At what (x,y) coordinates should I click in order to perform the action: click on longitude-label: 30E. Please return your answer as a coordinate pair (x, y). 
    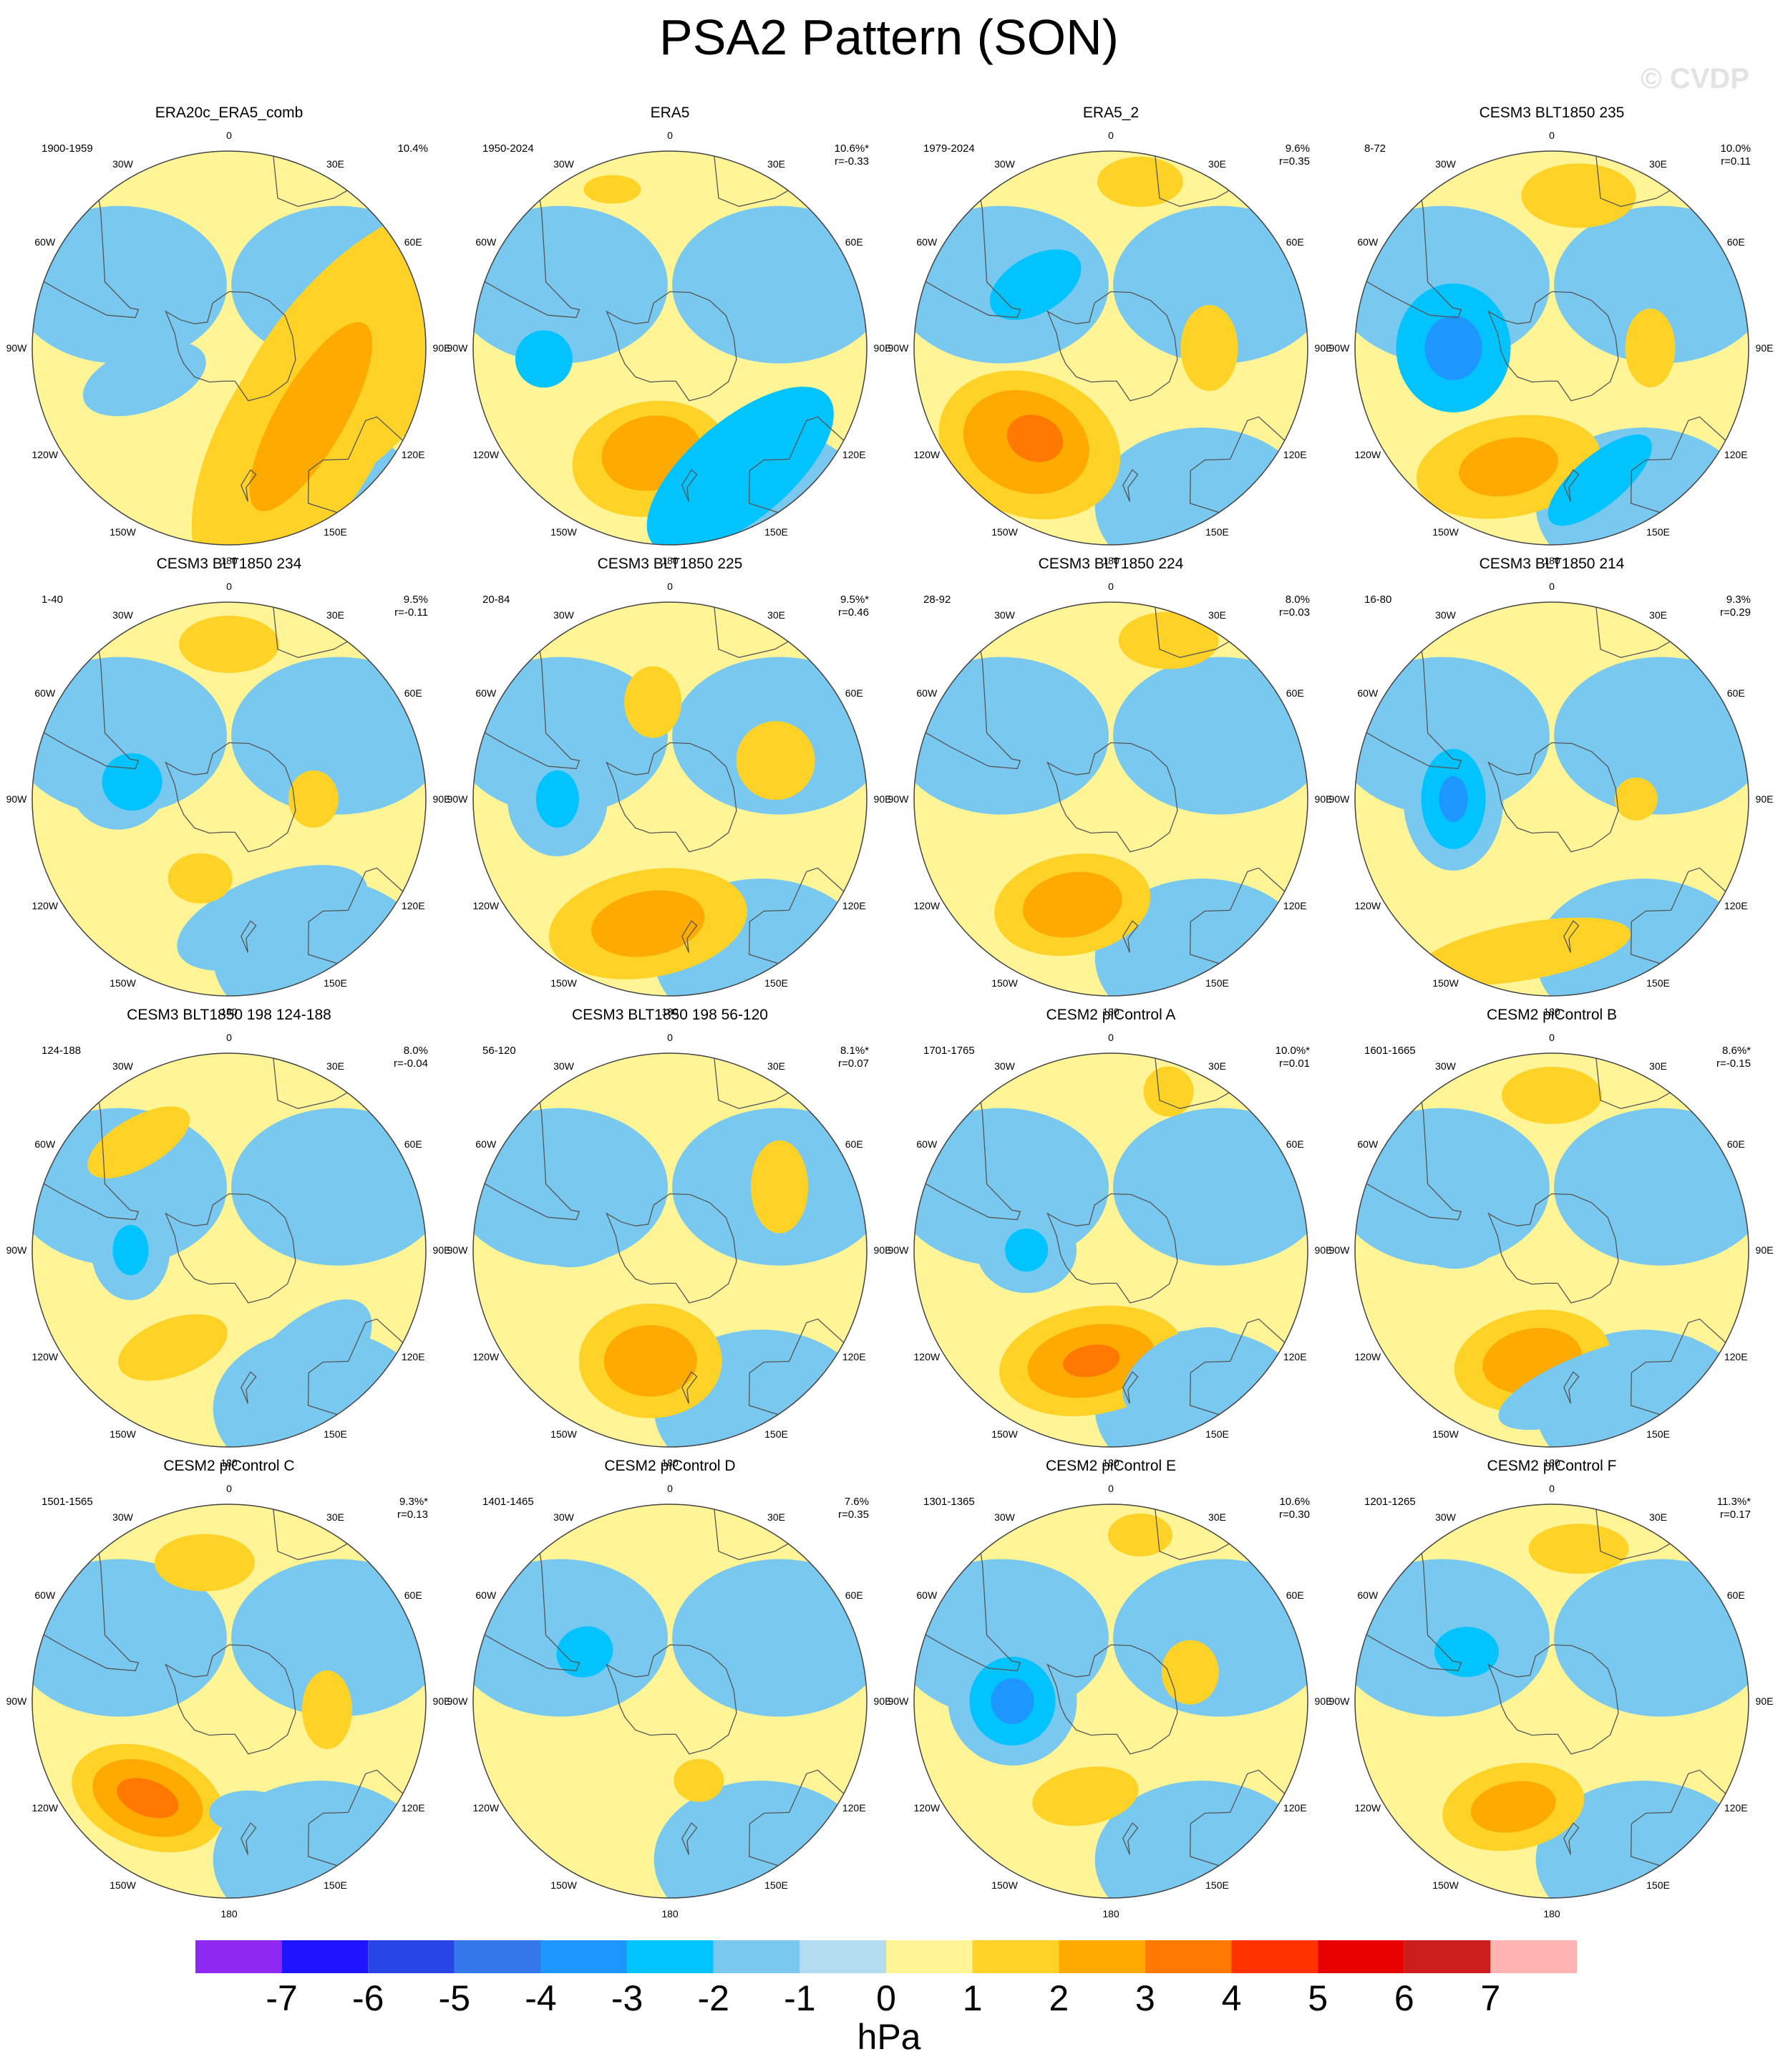
    Looking at the image, I should click on (1217, 164).